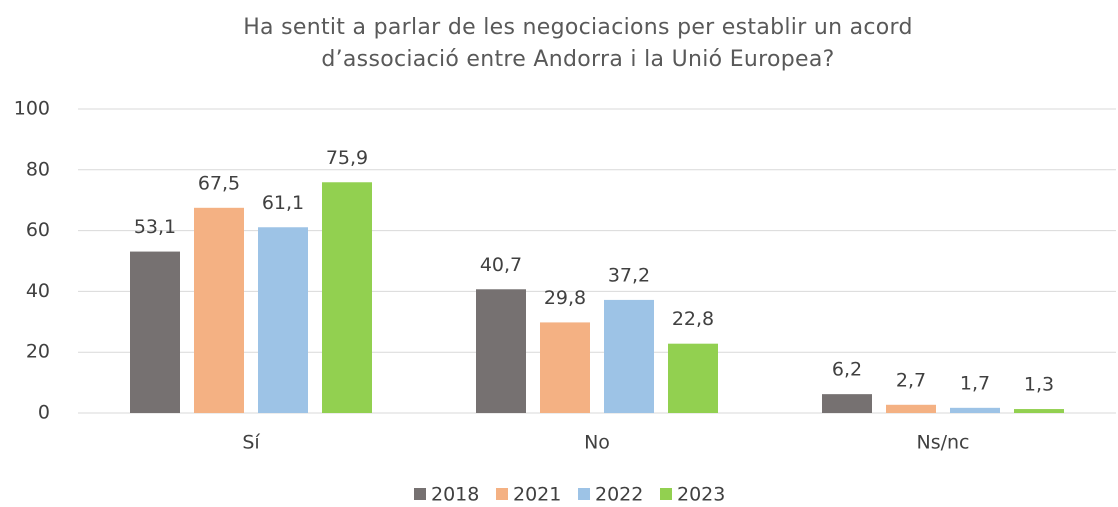 Image resolution: width=1118 pixels, height=507 pixels. Describe the element at coordinates (619, 495) in the screenshot. I see `legend-label: 2022` at that location.